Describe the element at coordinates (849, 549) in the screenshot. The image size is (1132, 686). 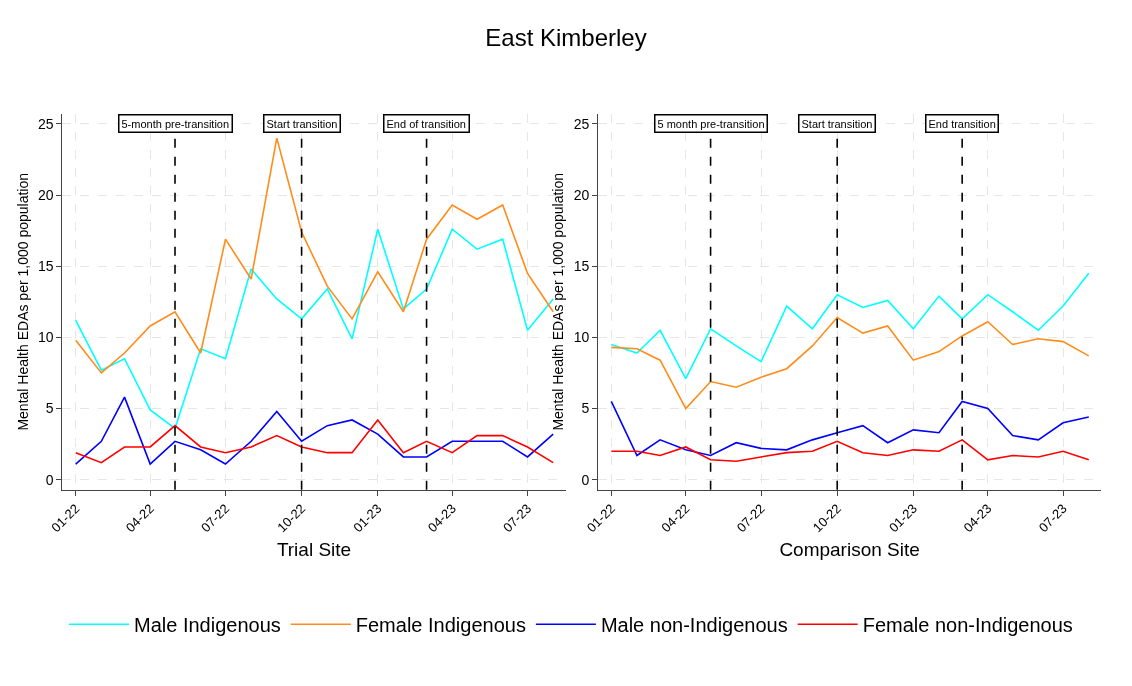
I see `x-axis-title: Comparison Site` at that location.